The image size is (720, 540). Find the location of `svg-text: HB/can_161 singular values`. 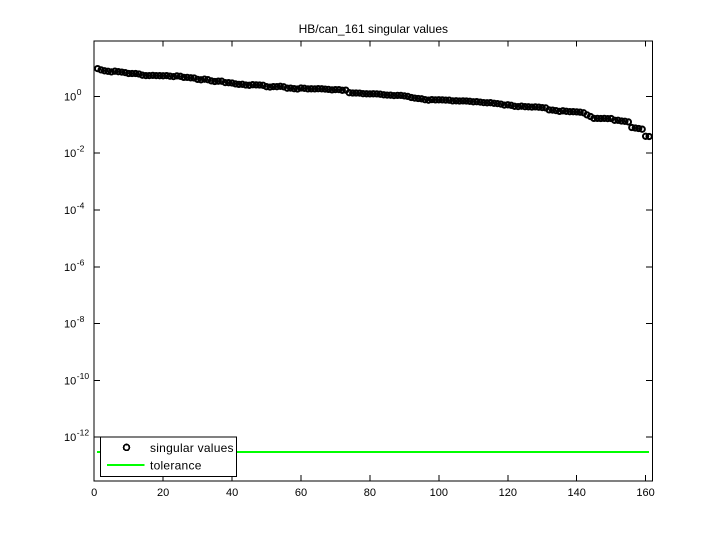

svg-text: HB/can_161 singular values is located at coordinates (373, 29).